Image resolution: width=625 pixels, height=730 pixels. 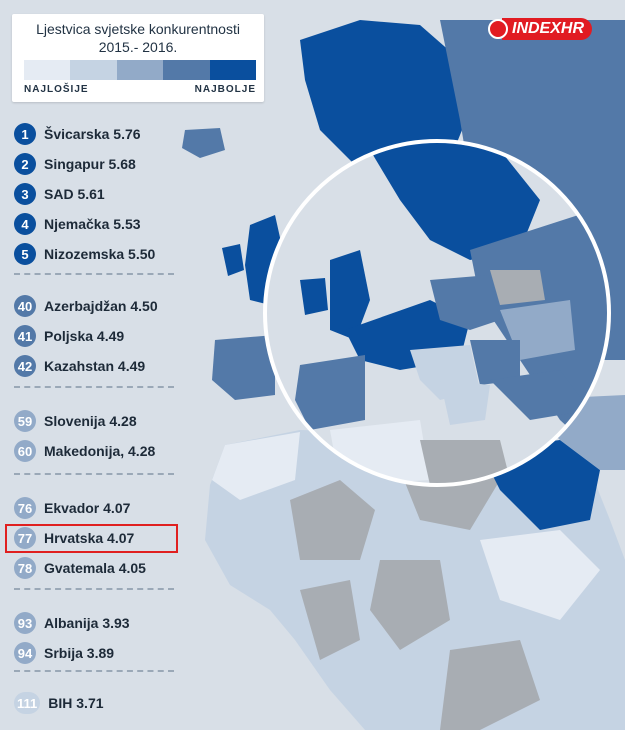 I want to click on rank-label: Poljska 4.49, so click(x=84, y=336).